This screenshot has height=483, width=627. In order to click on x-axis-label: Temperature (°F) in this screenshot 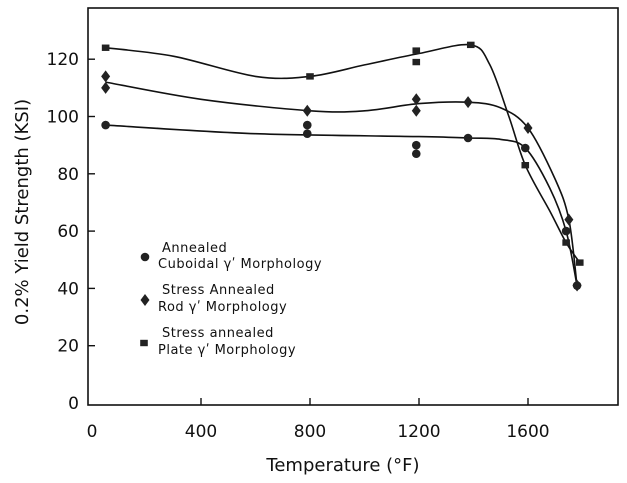, I will do `click(342, 465)`.